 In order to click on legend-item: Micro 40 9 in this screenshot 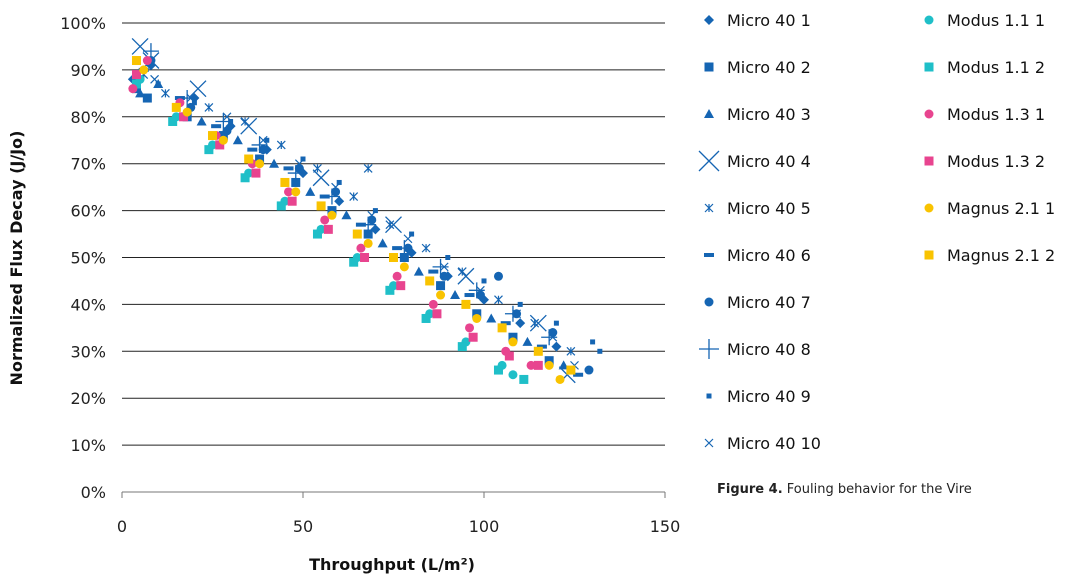, I will do `click(758, 396)`.